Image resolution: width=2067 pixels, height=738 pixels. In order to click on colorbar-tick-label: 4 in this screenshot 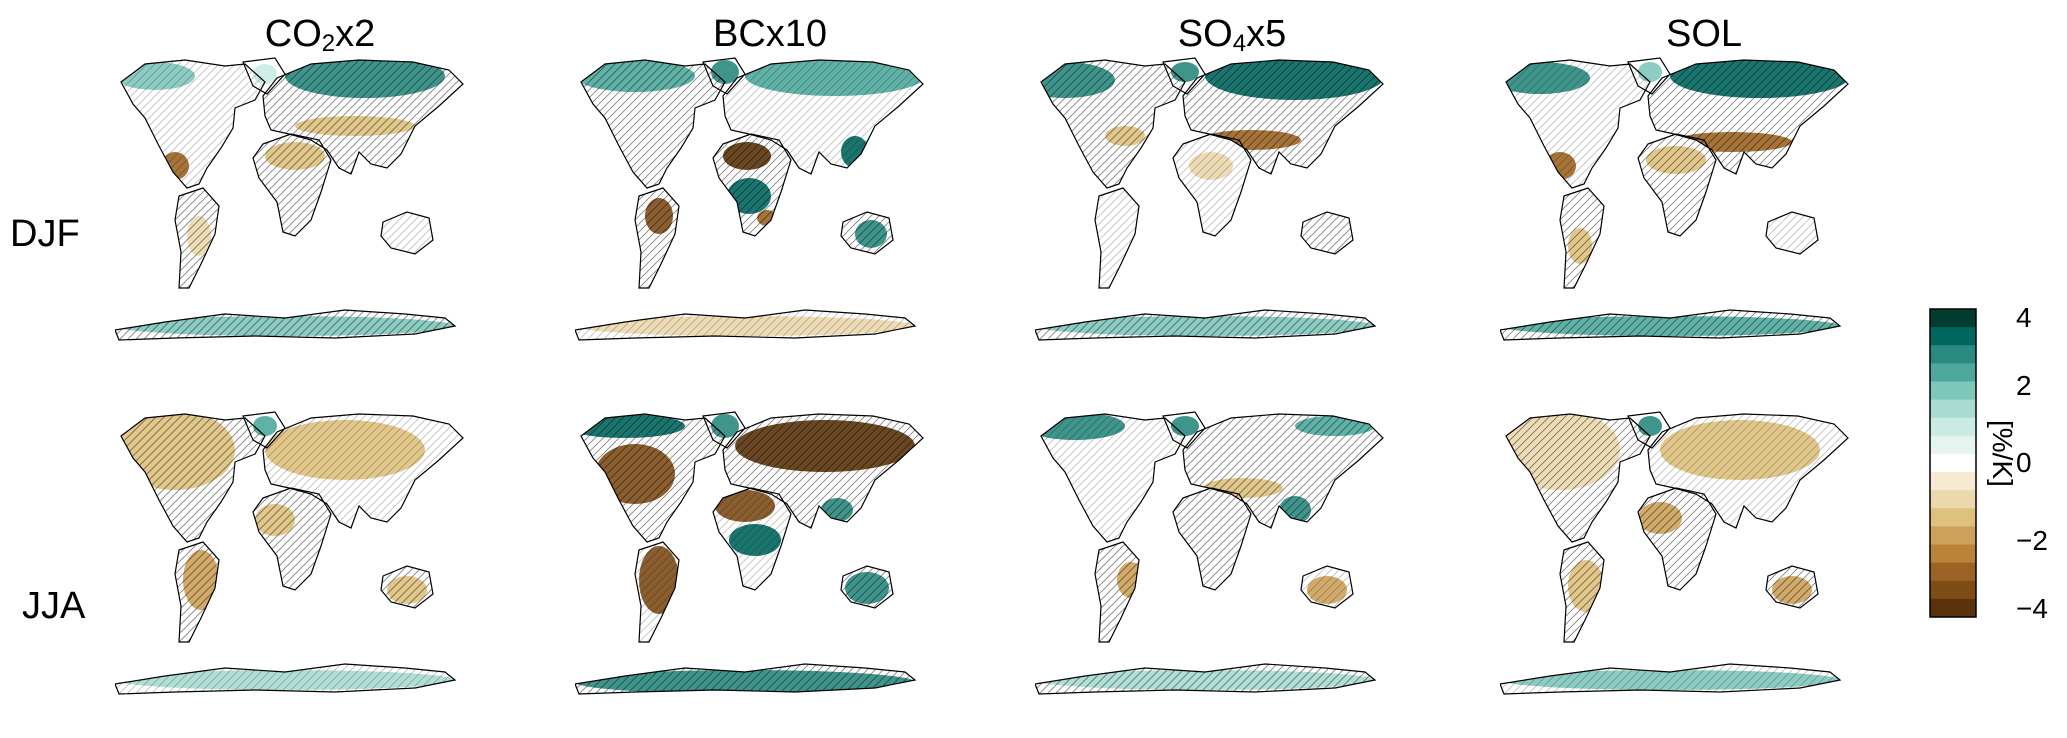, I will do `click(2024, 317)`.